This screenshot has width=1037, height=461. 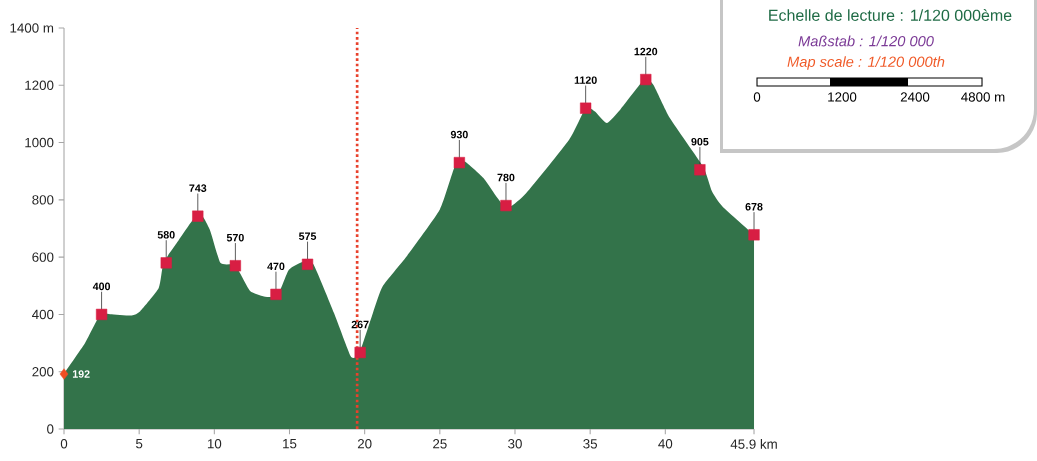 What do you see at coordinates (590, 444) in the screenshot?
I see `x-tick-label: 35` at bounding box center [590, 444].